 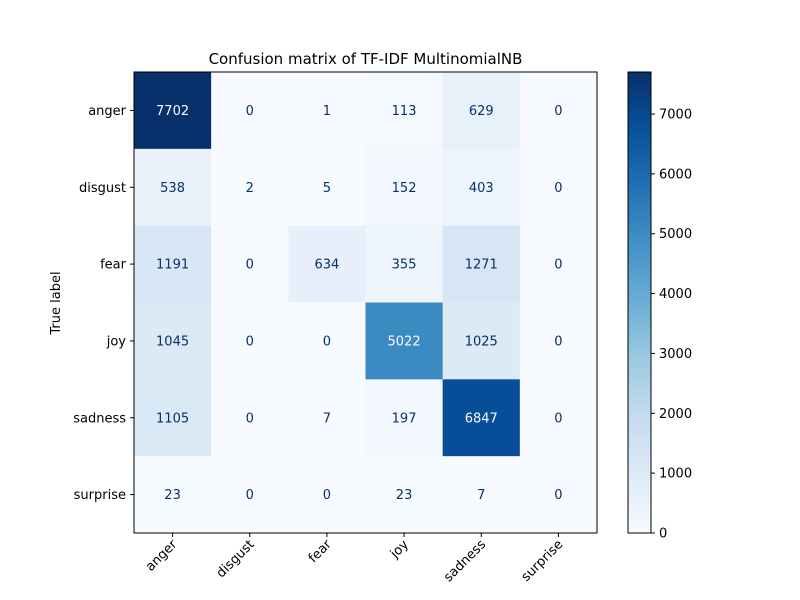 I want to click on cell-value-label: 1, so click(x=327, y=111).